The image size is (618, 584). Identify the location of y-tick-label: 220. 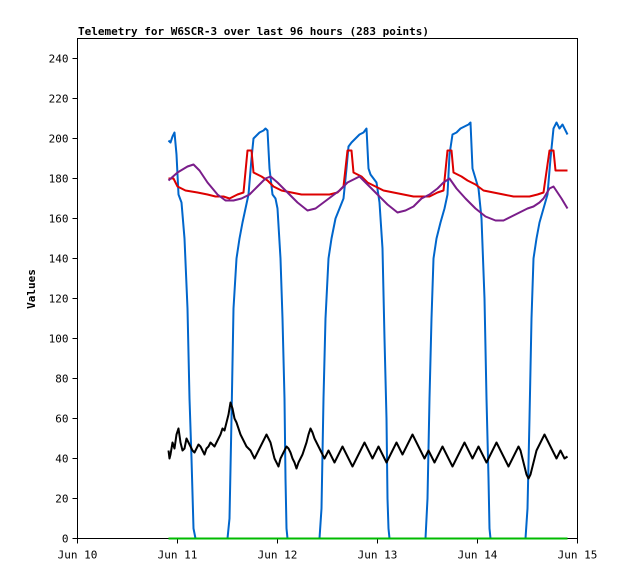
(59, 99).